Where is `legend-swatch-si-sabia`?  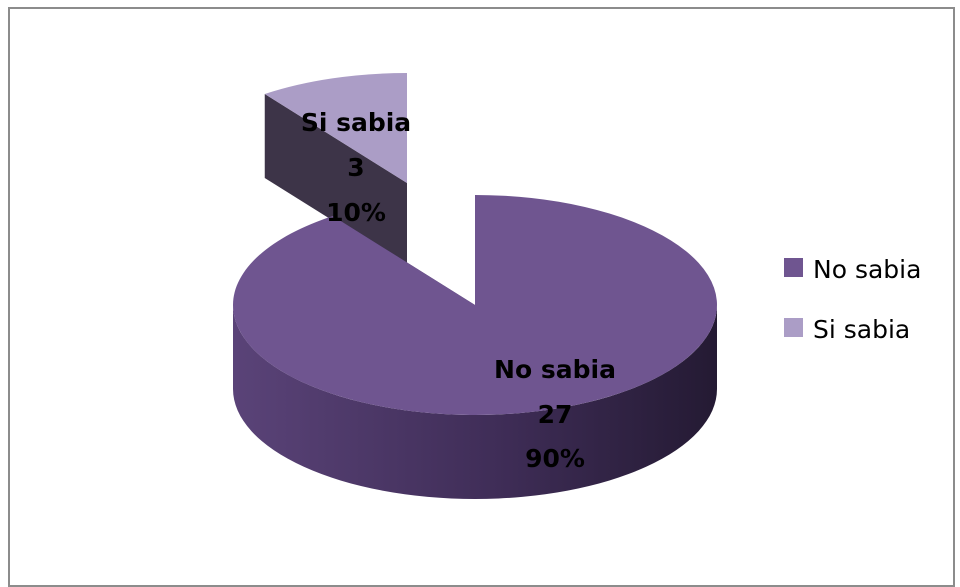 legend-swatch-si-sabia is located at coordinates (793, 327).